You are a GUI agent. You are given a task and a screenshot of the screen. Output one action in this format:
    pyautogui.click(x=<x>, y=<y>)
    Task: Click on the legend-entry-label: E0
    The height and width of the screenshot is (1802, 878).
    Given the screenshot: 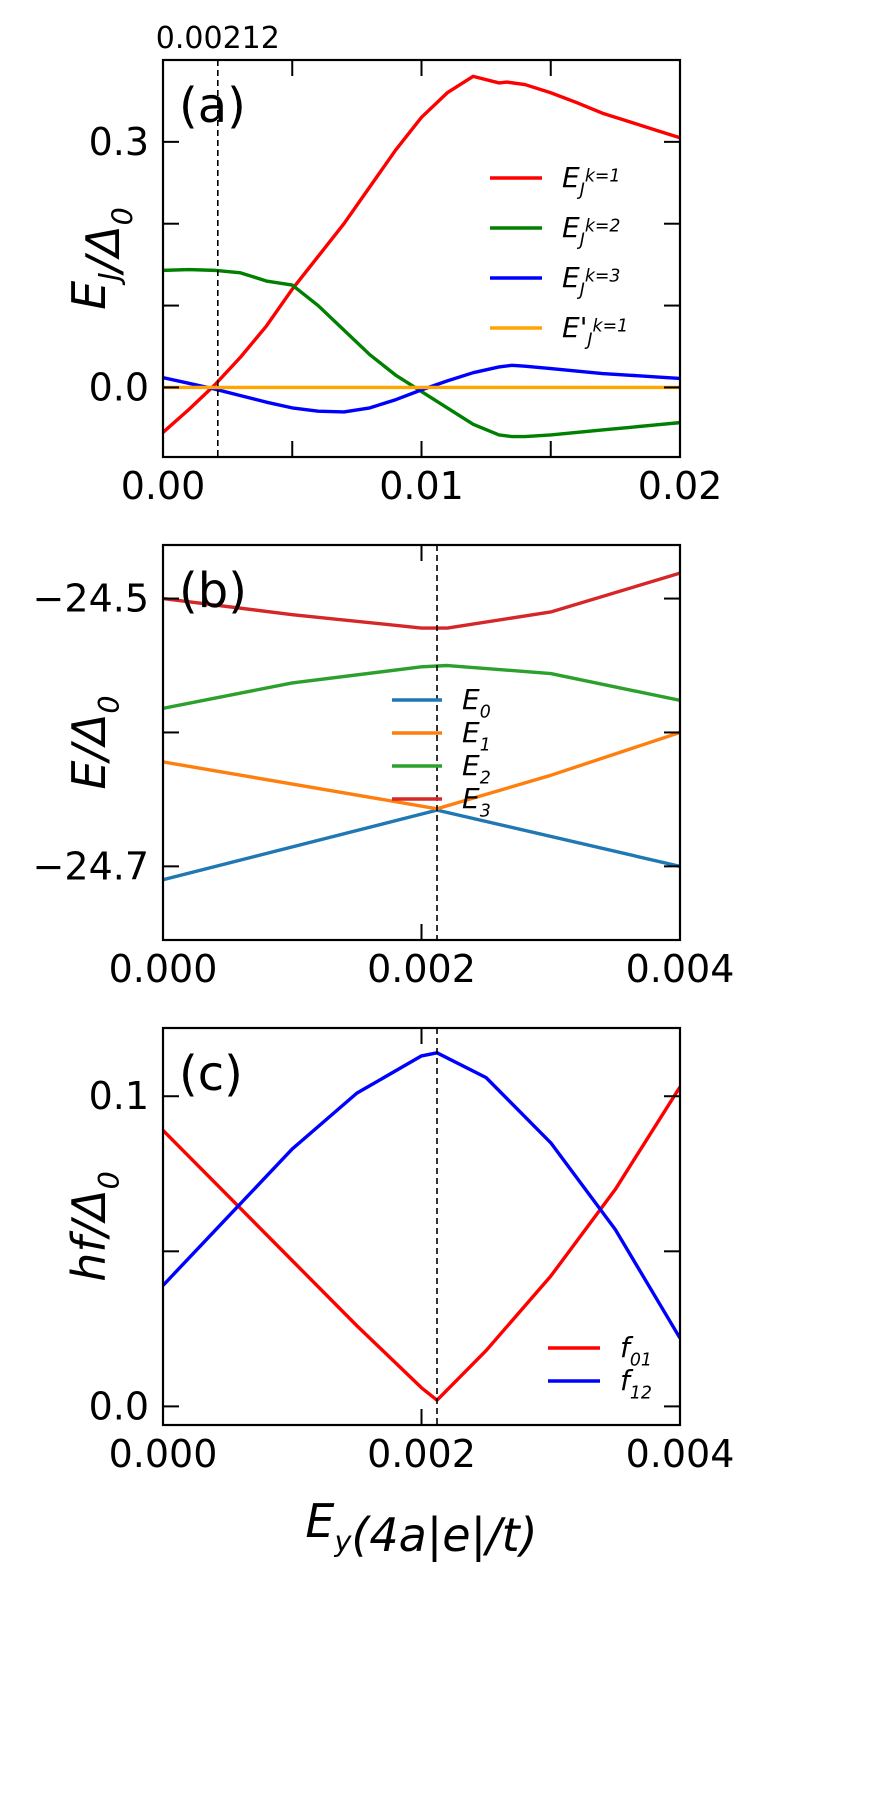 What is the action you would take?
    pyautogui.click(x=476, y=702)
    